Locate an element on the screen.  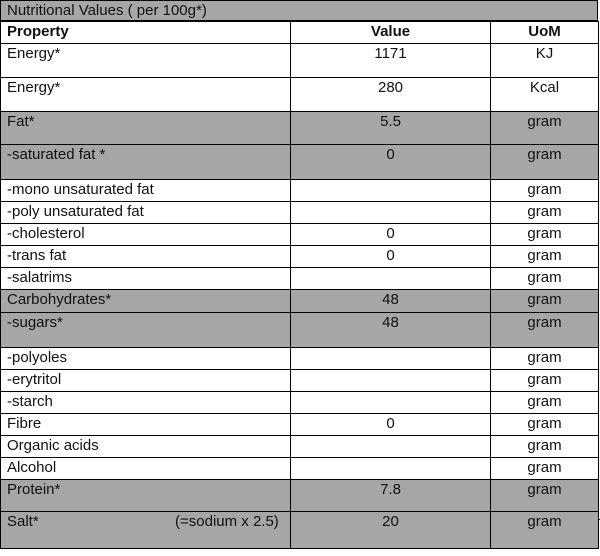
table-row: Alcohol gram is located at coordinates (299, 468).